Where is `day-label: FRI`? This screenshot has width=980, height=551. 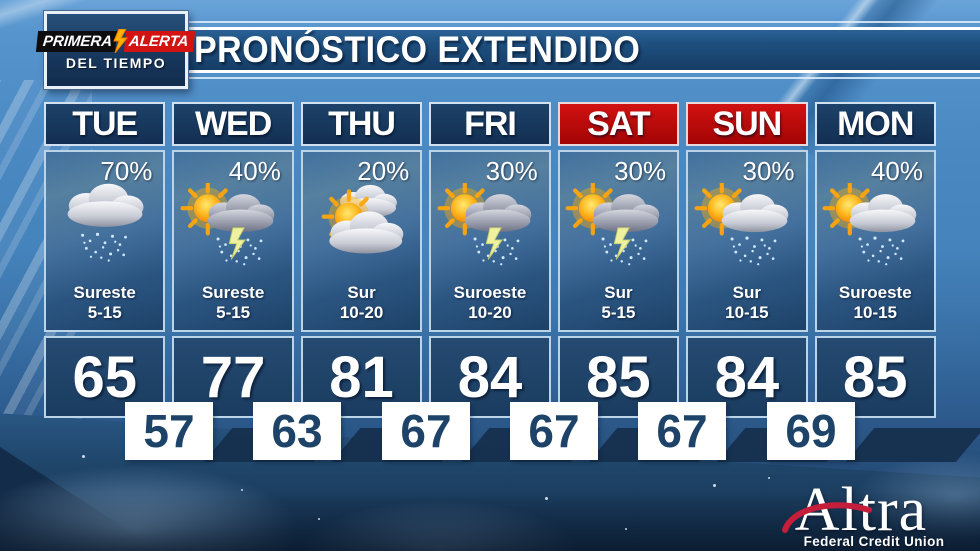
day-label: FRI is located at coordinates (490, 124).